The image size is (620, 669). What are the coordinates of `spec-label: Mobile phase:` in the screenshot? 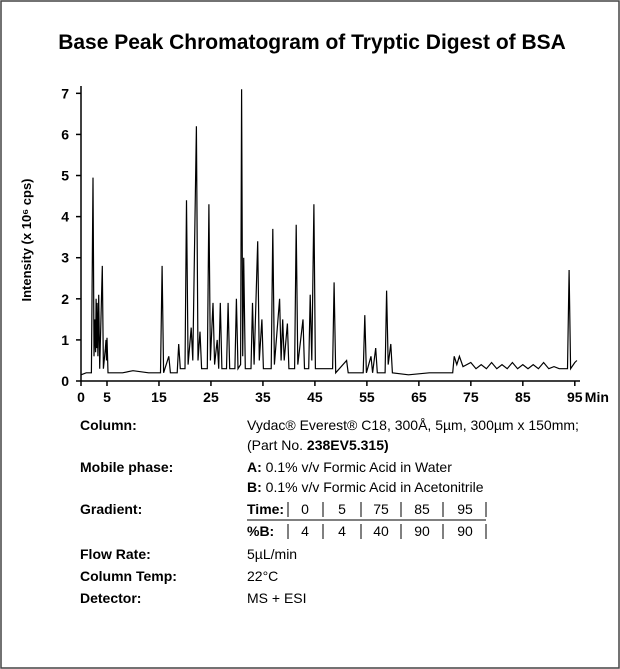 It's located at (126, 467).